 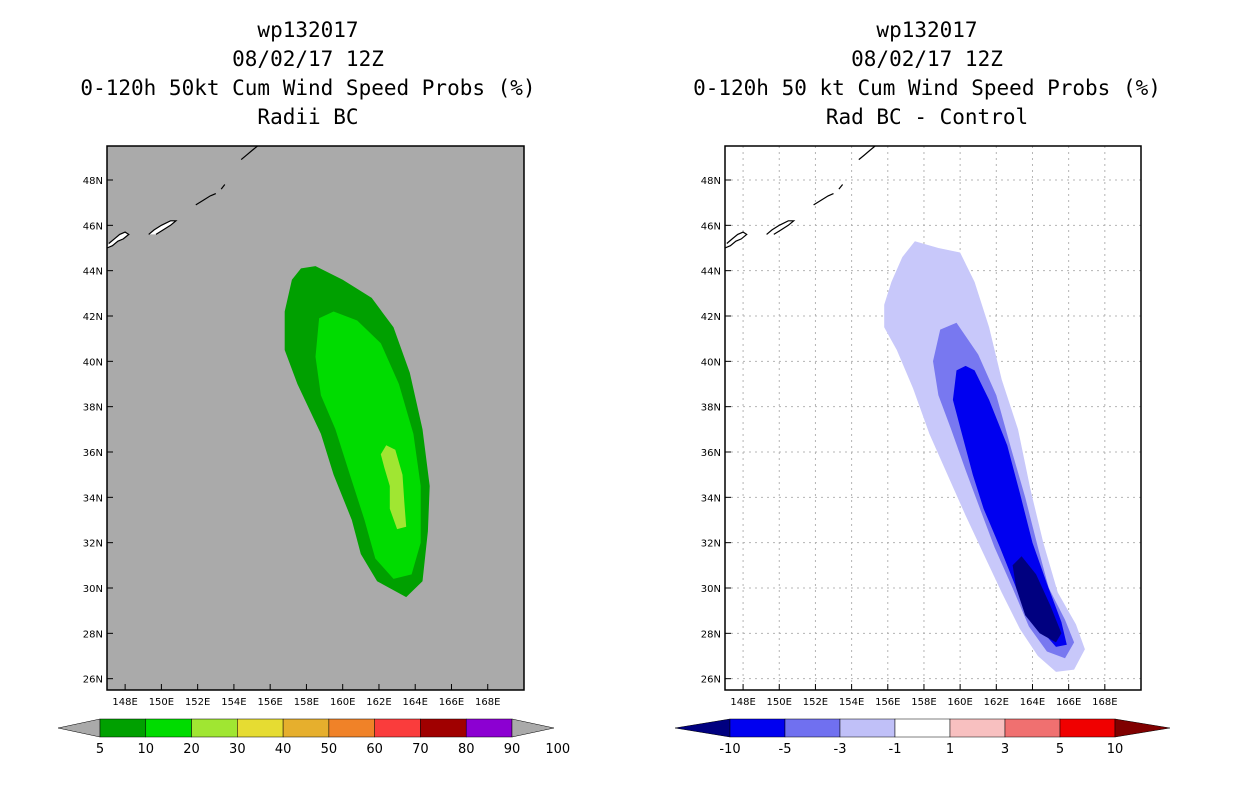 I want to click on right-y-tick-label: 28N, so click(x=711, y=634).